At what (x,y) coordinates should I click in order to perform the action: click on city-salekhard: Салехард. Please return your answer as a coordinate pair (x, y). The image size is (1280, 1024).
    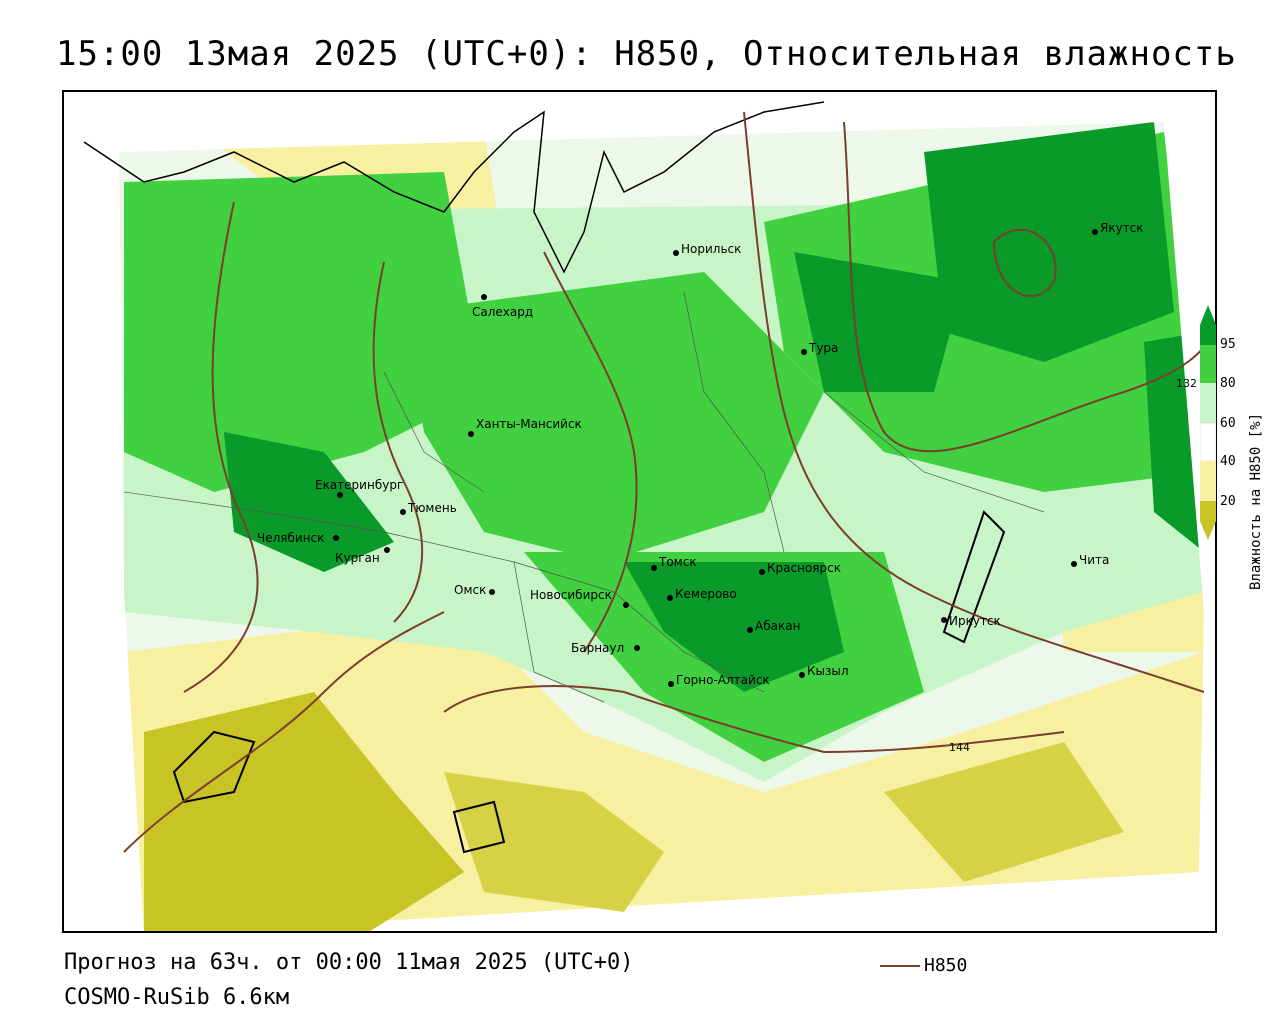
    Looking at the image, I should click on (502, 306).